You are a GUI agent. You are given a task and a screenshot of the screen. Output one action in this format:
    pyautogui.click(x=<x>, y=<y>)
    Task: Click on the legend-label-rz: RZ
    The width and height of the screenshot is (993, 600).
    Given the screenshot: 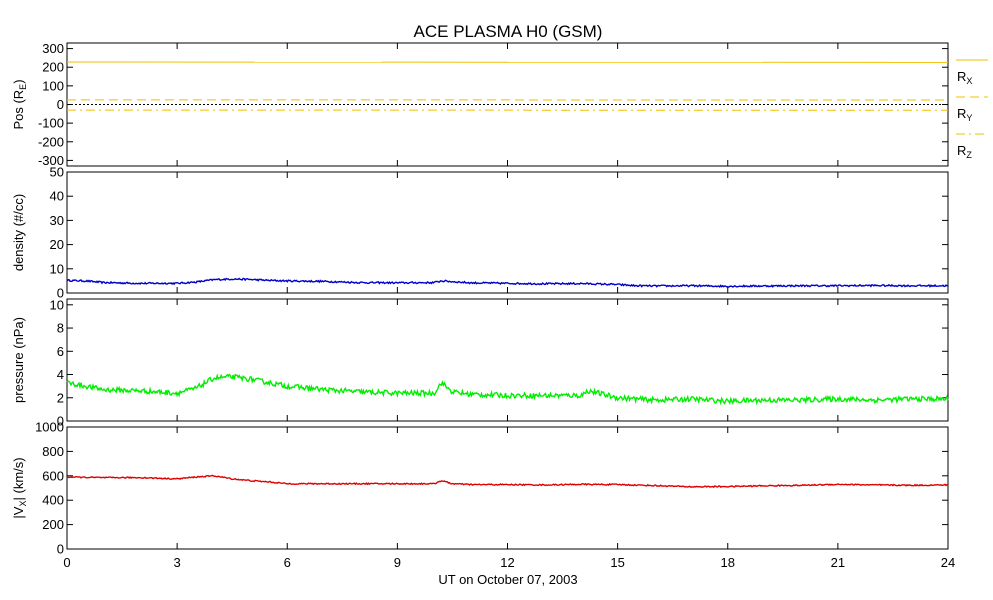 What is the action you would take?
    pyautogui.click(x=964, y=151)
    